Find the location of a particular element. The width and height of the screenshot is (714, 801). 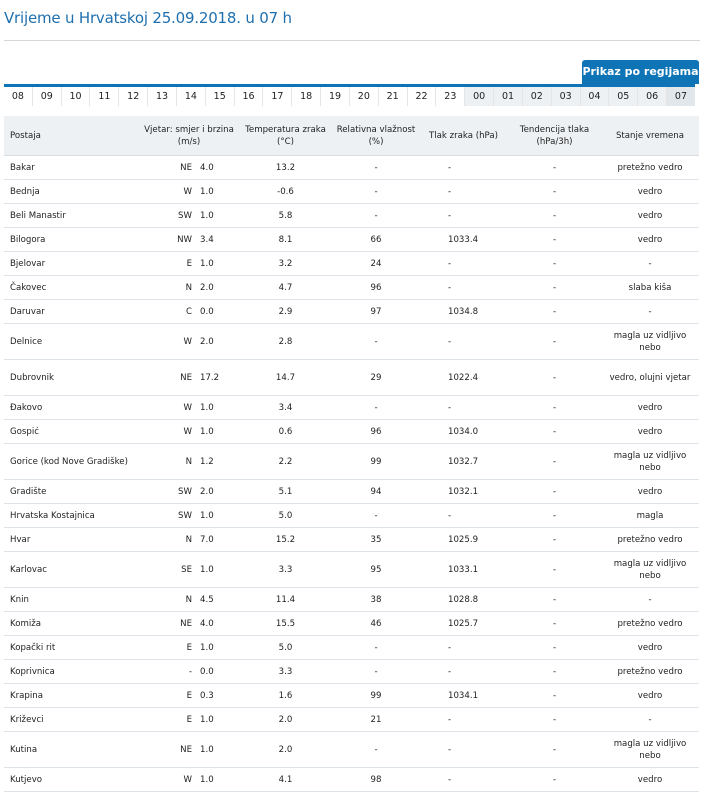

table-row: Delnice W 2.0 2.8- - - magla uz vidljivo nebo is located at coordinates (351, 341).